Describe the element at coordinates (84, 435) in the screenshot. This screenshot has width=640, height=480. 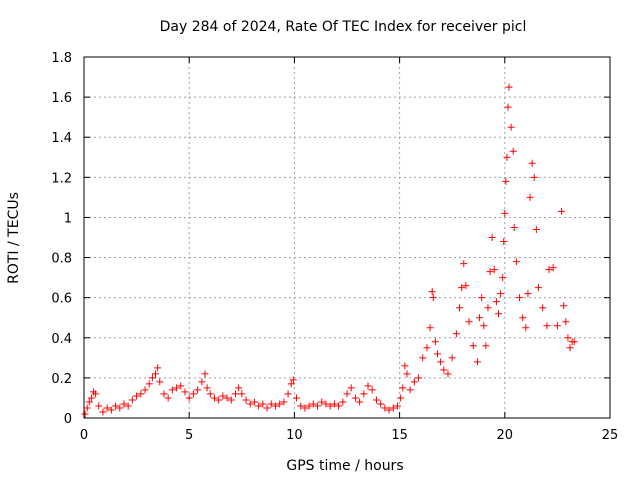
I see `x-tick-label: 0` at that location.